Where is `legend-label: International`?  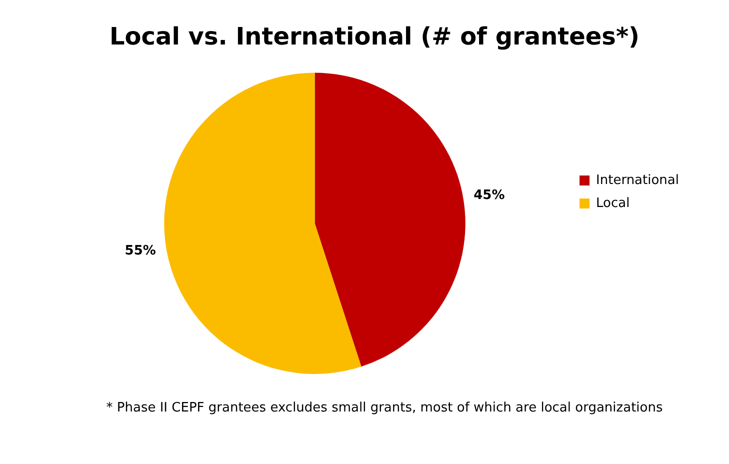 legend-label: International is located at coordinates (638, 180).